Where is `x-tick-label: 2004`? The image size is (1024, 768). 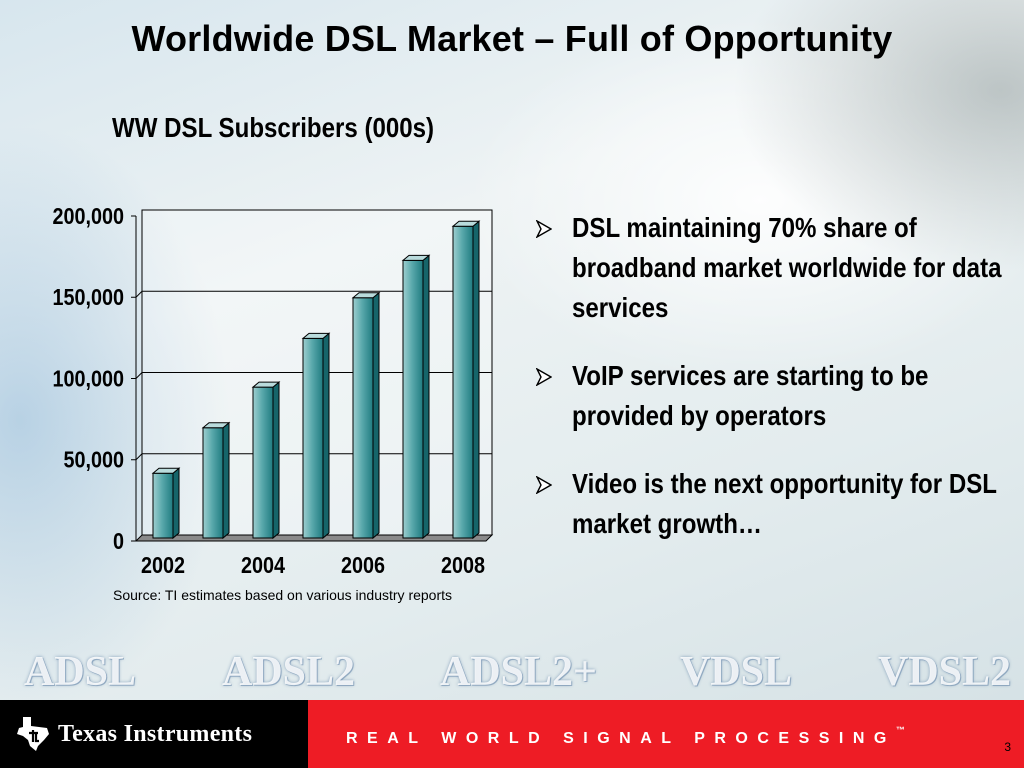
x-tick-label: 2004 is located at coordinates (263, 566).